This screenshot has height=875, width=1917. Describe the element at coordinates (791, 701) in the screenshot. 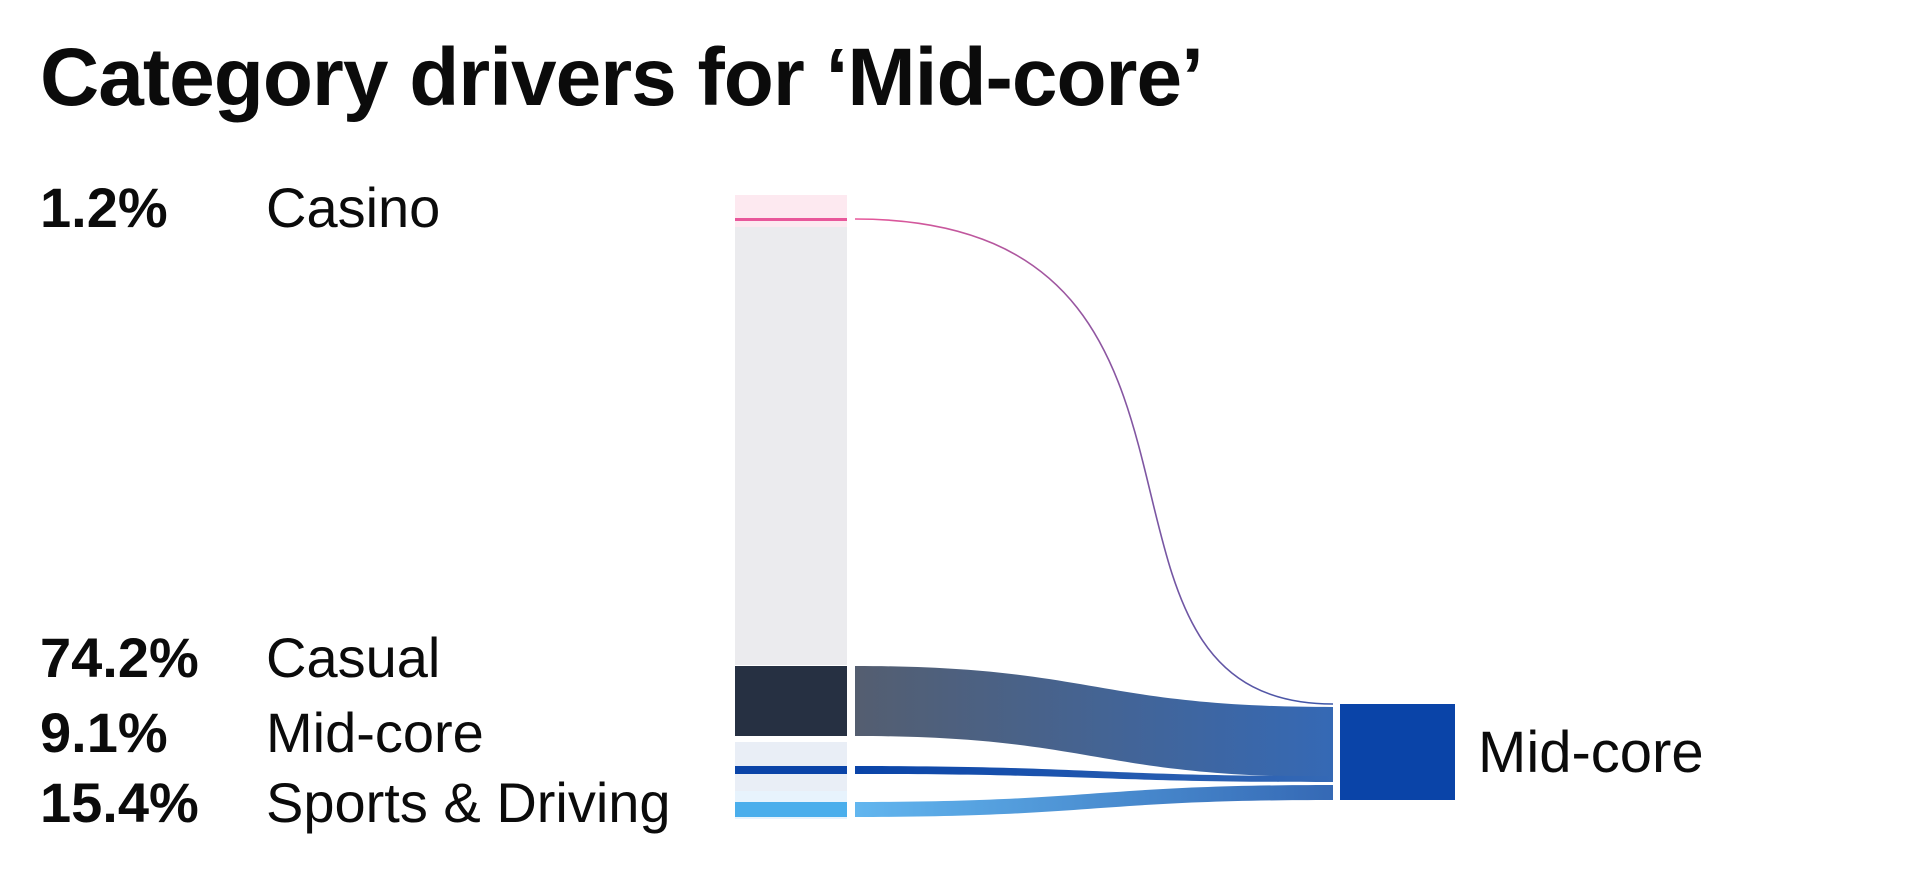

I see `source-segment-casual` at that location.